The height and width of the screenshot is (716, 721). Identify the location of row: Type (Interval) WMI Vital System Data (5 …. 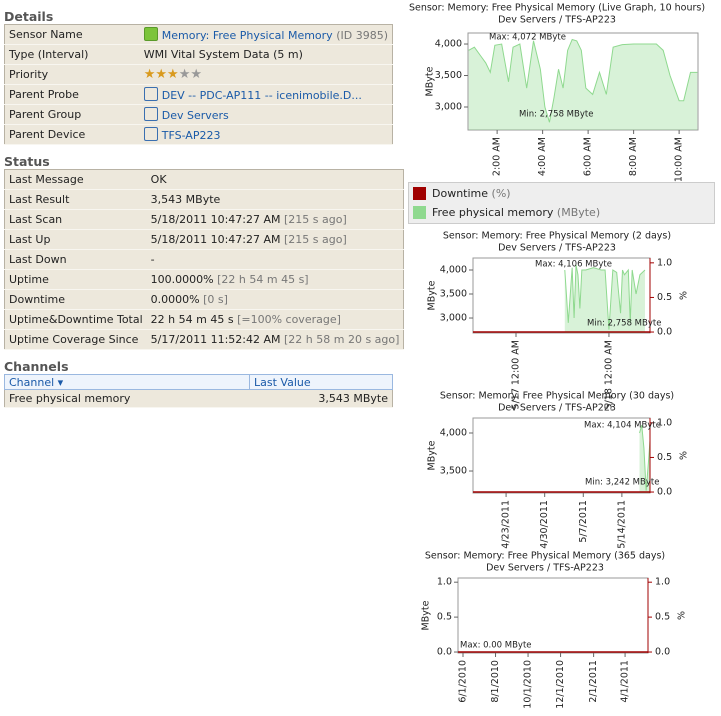
(198, 54).